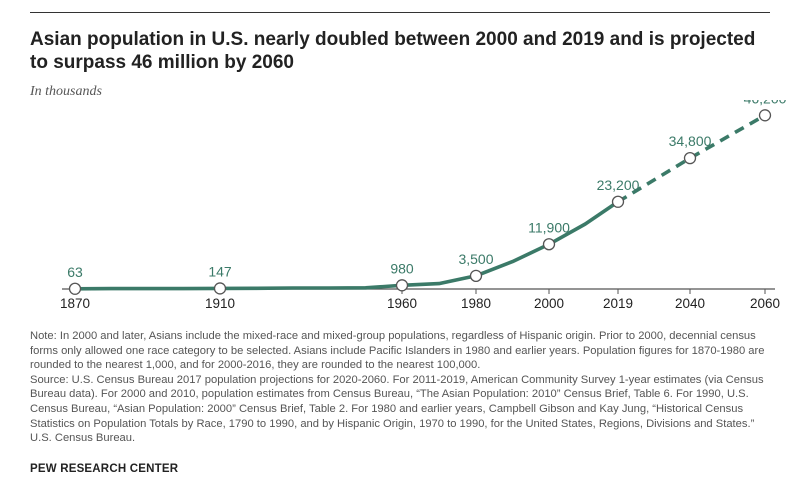 Image resolution: width=800 pixels, height=492 pixels. I want to click on x-tick-label: 2040, so click(690, 303).